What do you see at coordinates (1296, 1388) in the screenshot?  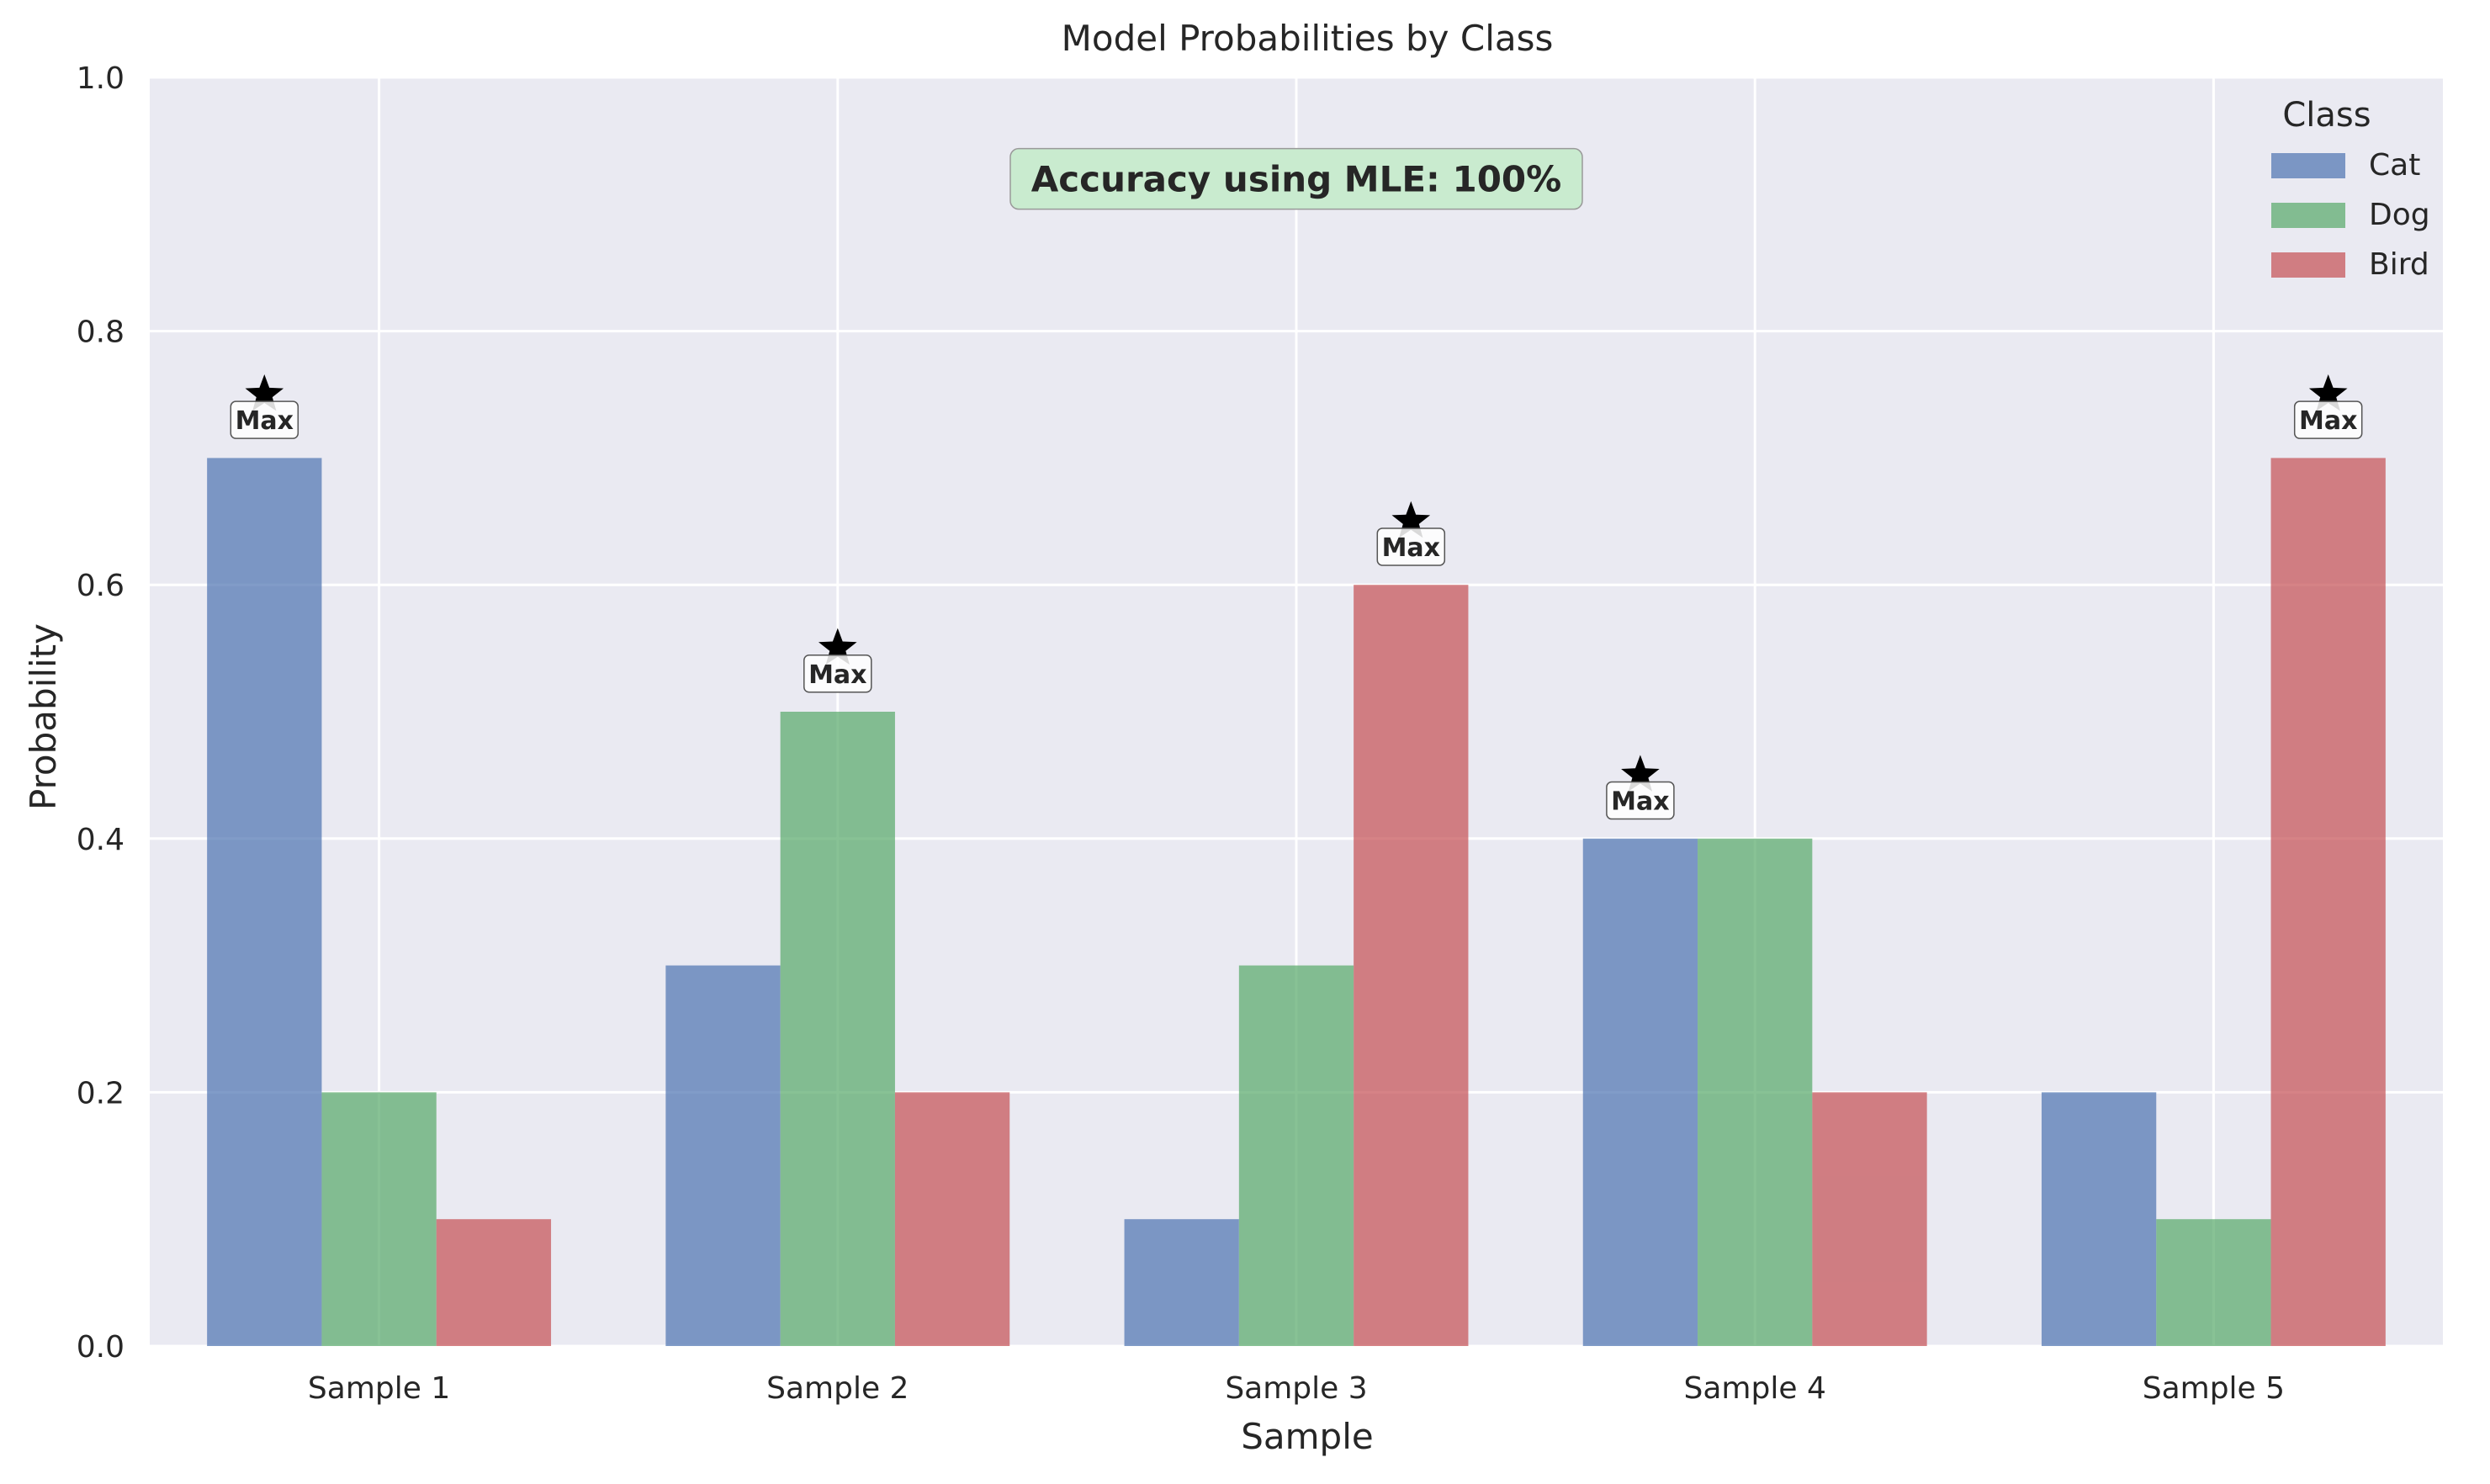 I see `x-tick-label: Sample 3` at bounding box center [1296, 1388].